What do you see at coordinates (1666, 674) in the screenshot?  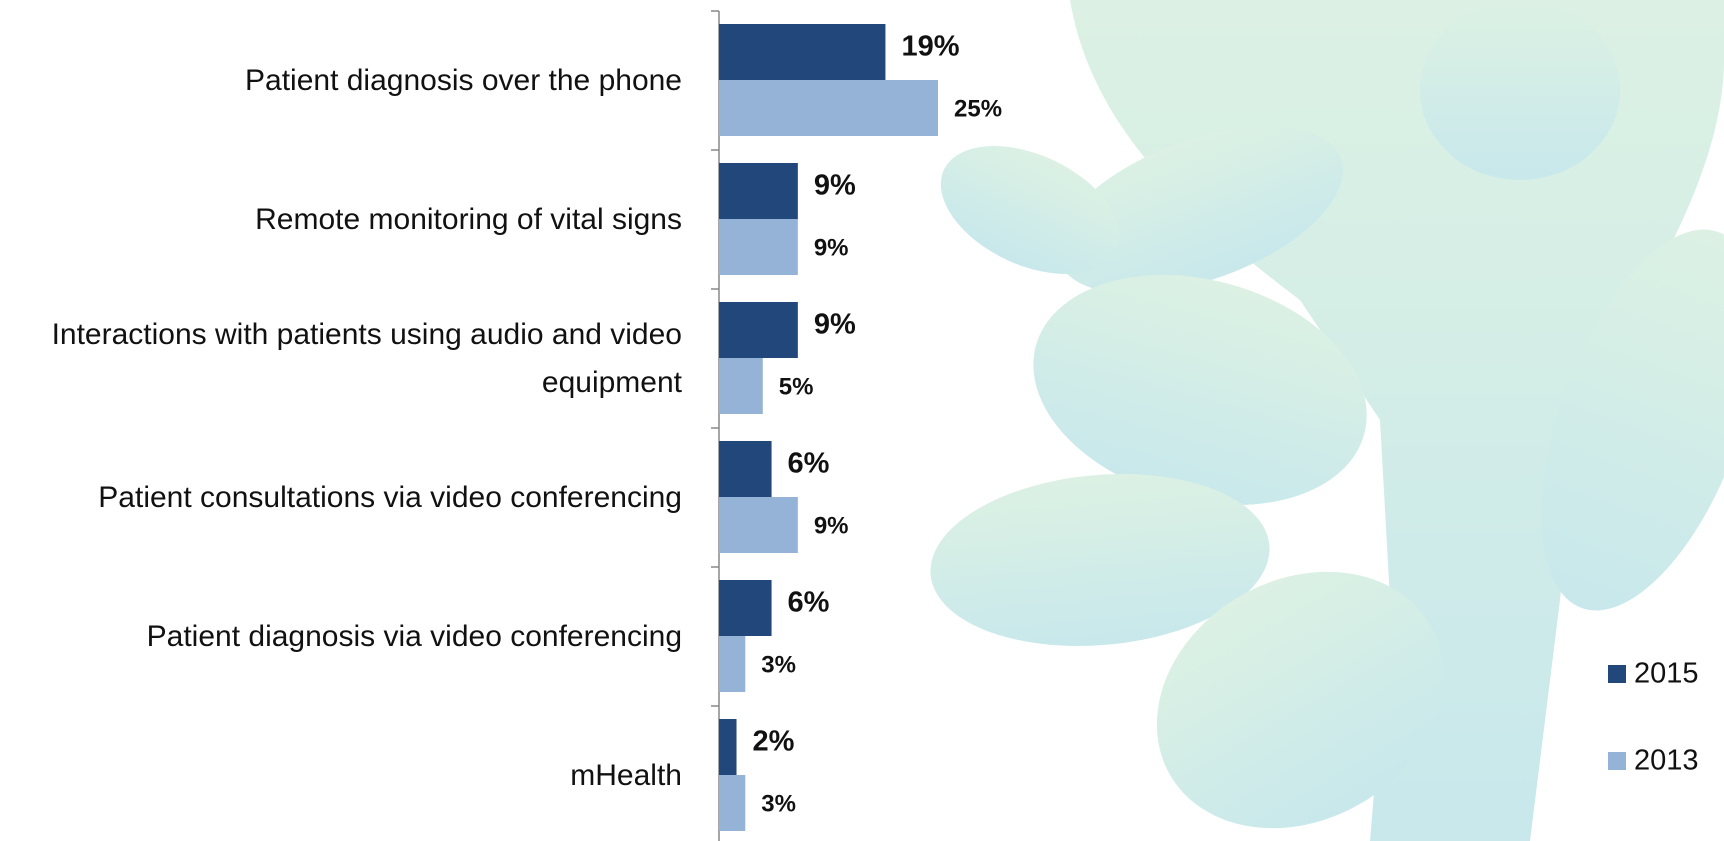 I see `legend-label: 2015` at bounding box center [1666, 674].